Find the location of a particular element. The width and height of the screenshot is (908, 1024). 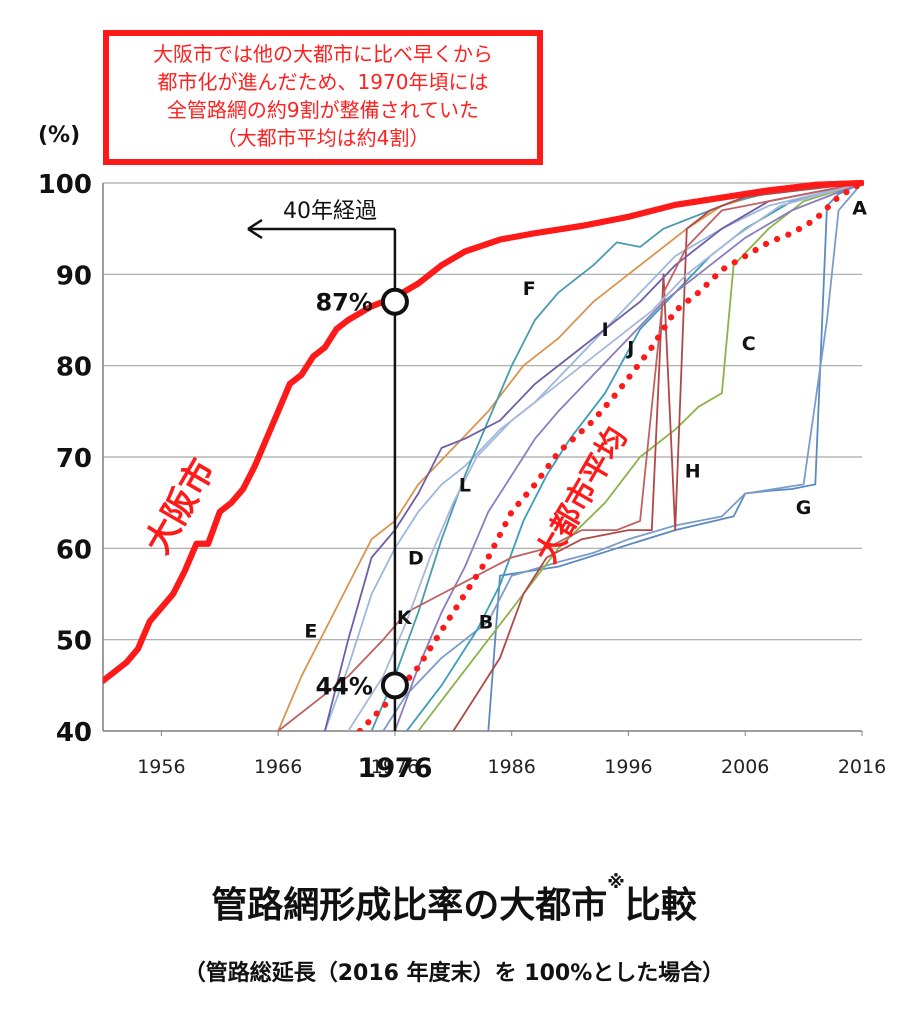

y-tick-label-100: 100 is located at coordinates (65, 185).